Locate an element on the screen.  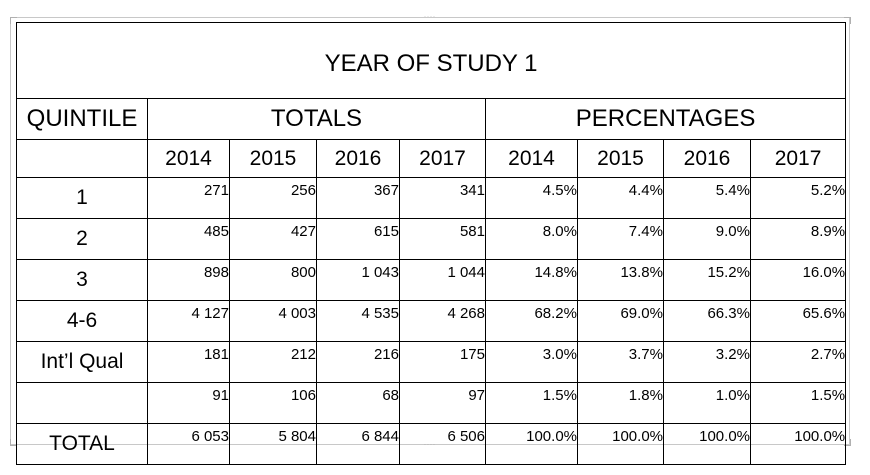
percentage-cell: 1.0% is located at coordinates (707, 403).